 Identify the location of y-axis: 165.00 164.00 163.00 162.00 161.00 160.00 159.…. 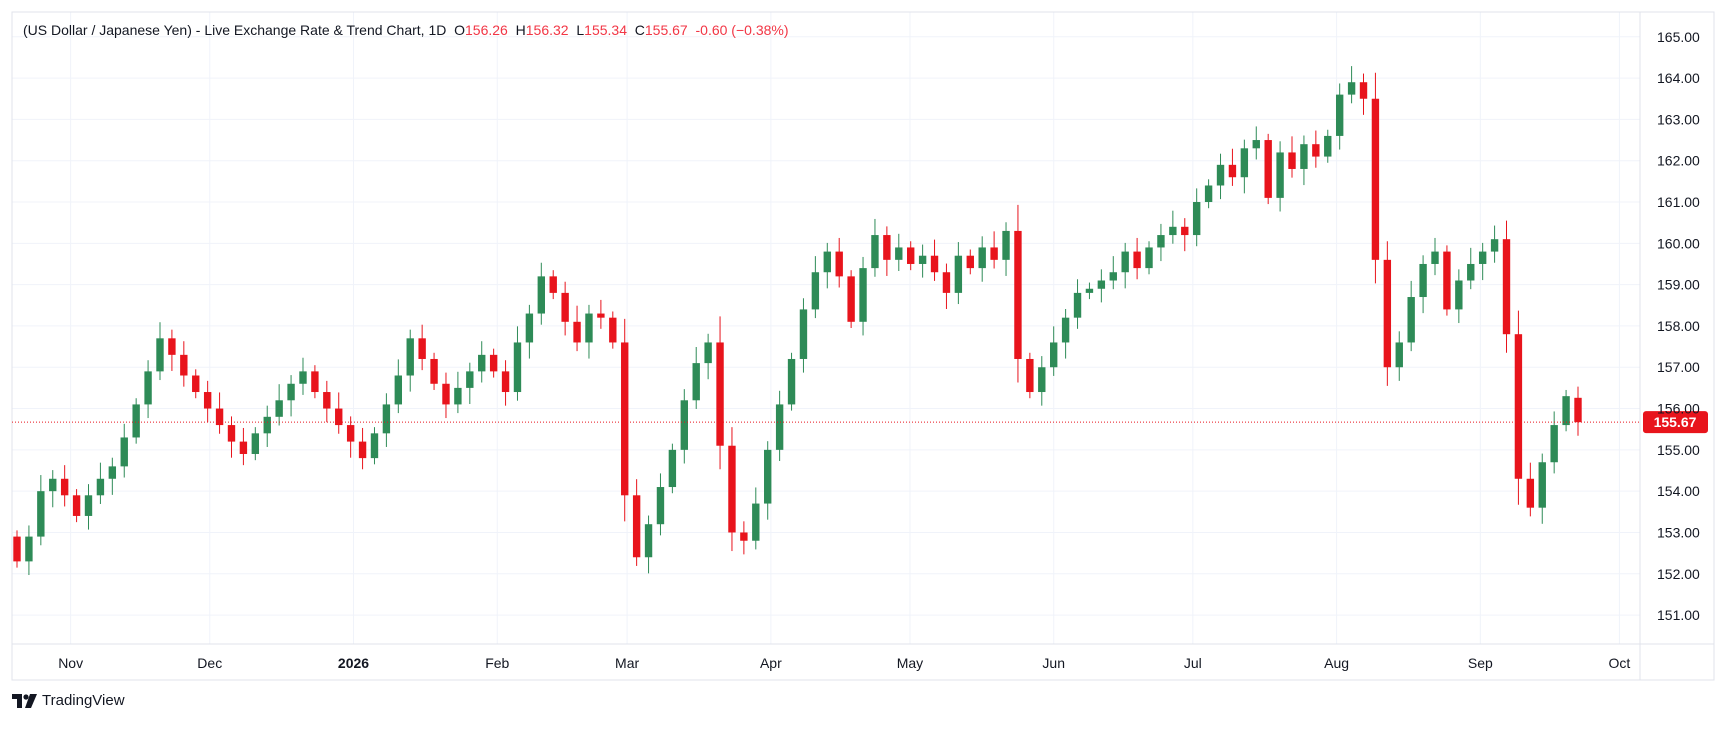
(1678, 326).